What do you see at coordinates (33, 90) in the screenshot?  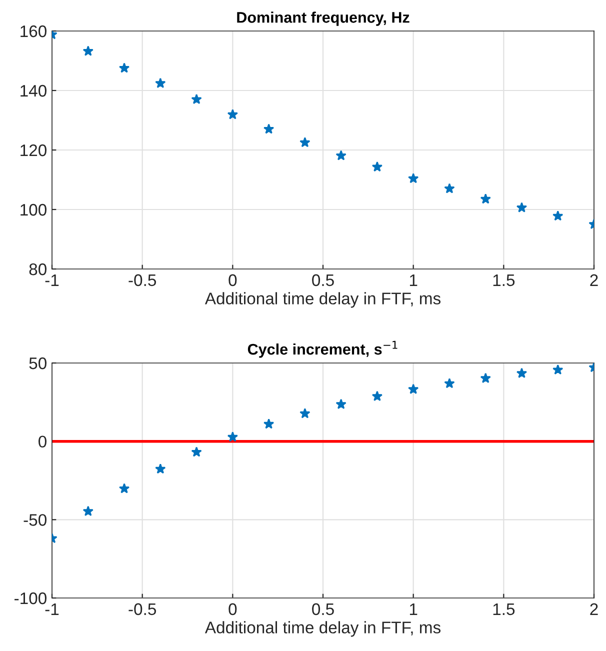 I see `y-tick-label: 140` at bounding box center [33, 90].